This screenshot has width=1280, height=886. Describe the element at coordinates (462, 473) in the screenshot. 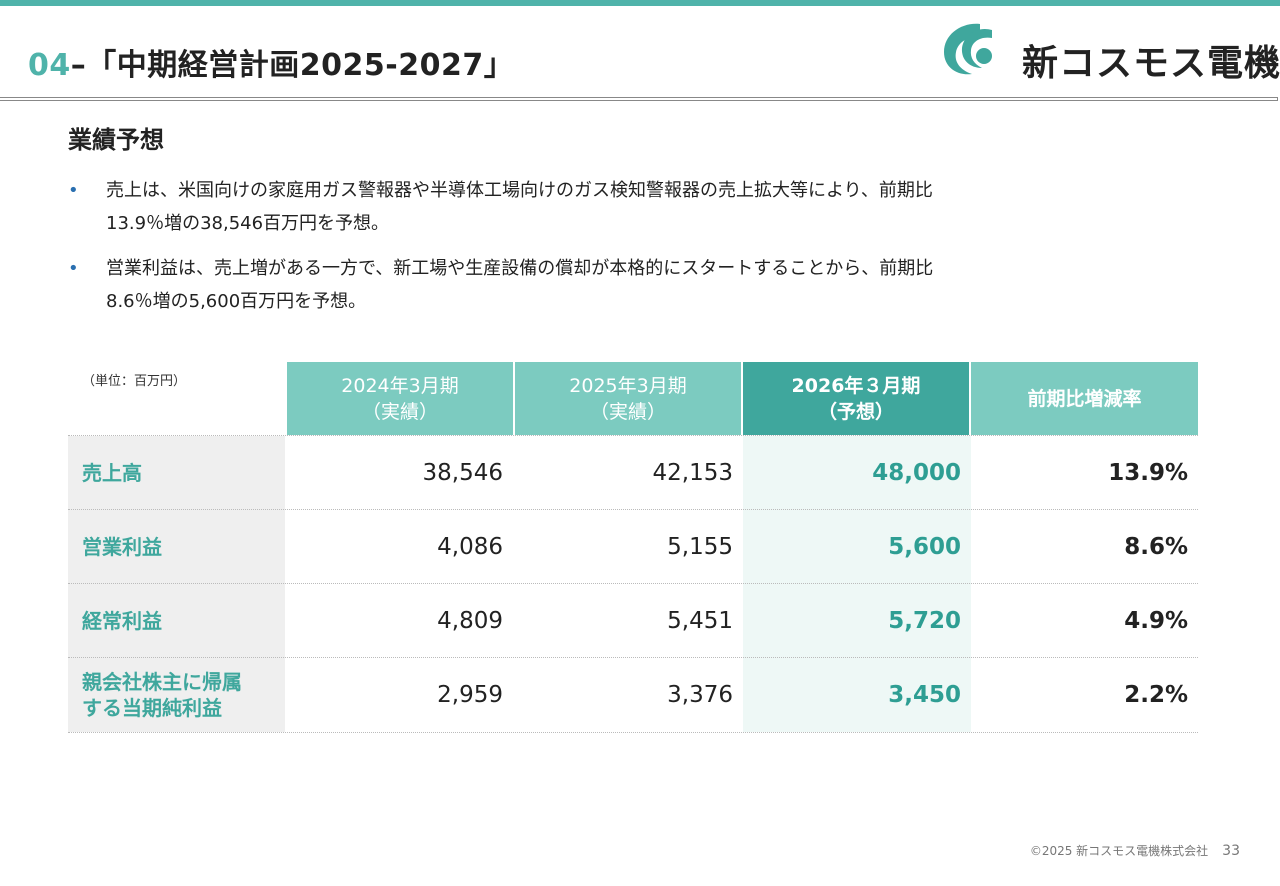

I see `value-fy2024: 38,546` at that location.